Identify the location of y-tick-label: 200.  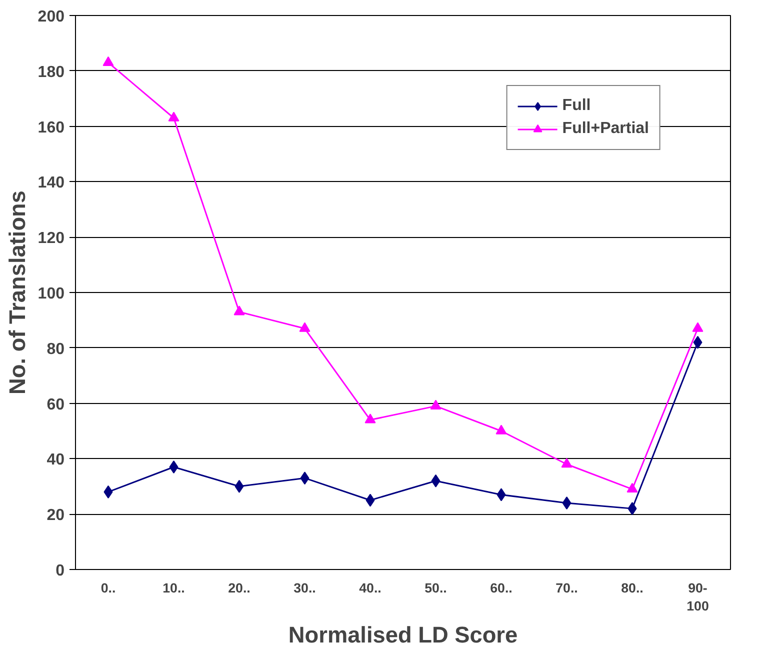
(51, 17).